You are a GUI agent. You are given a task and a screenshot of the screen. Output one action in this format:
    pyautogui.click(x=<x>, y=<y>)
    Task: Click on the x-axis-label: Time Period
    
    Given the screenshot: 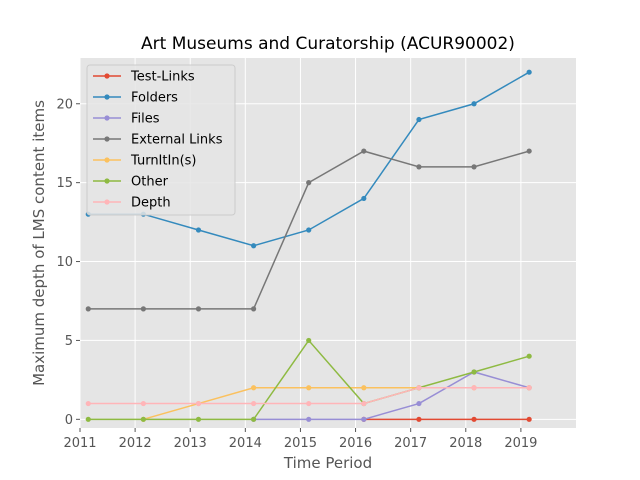 What is the action you would take?
    pyautogui.click(x=327, y=463)
    